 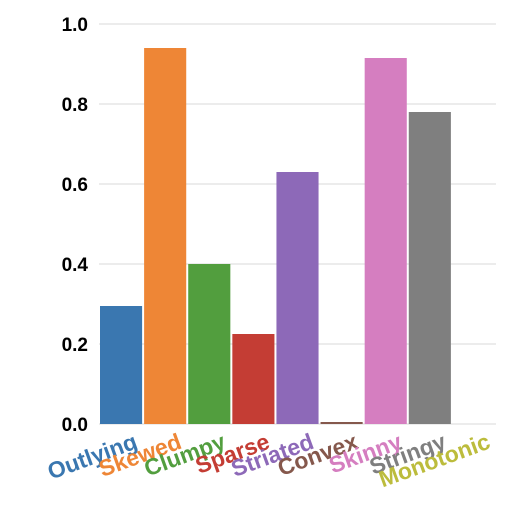 I want to click on y-tick-label: 0.0, so click(x=75, y=425).